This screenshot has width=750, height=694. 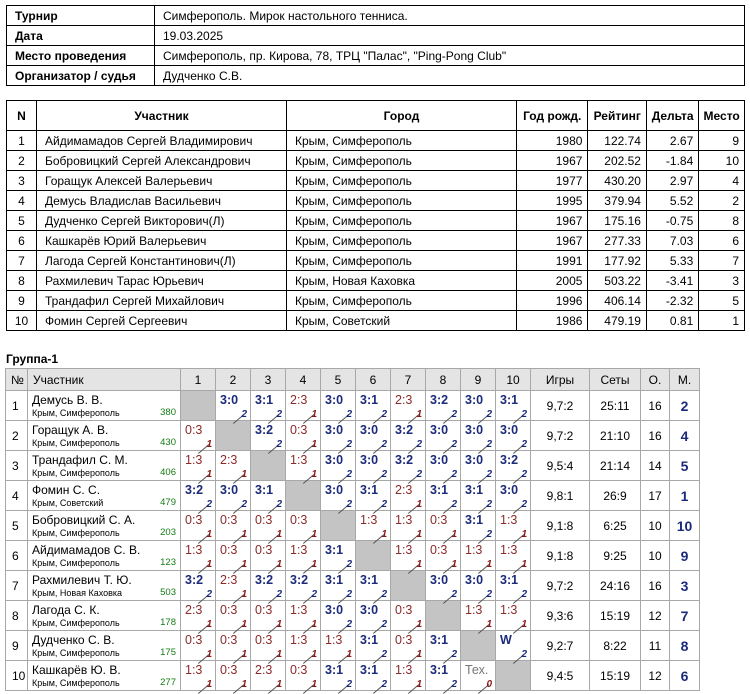 I want to click on player-name: Трандафил С. М., so click(x=80, y=460).